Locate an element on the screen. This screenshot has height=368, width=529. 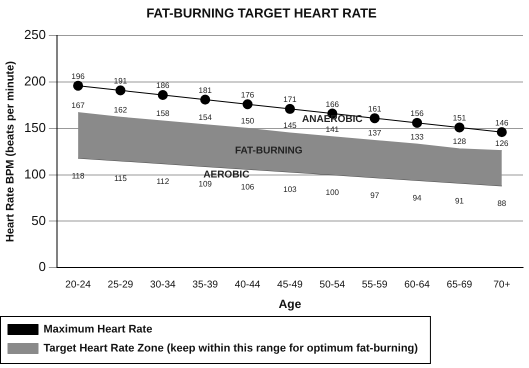
y-tick-label: 150 is located at coordinates (35, 127).